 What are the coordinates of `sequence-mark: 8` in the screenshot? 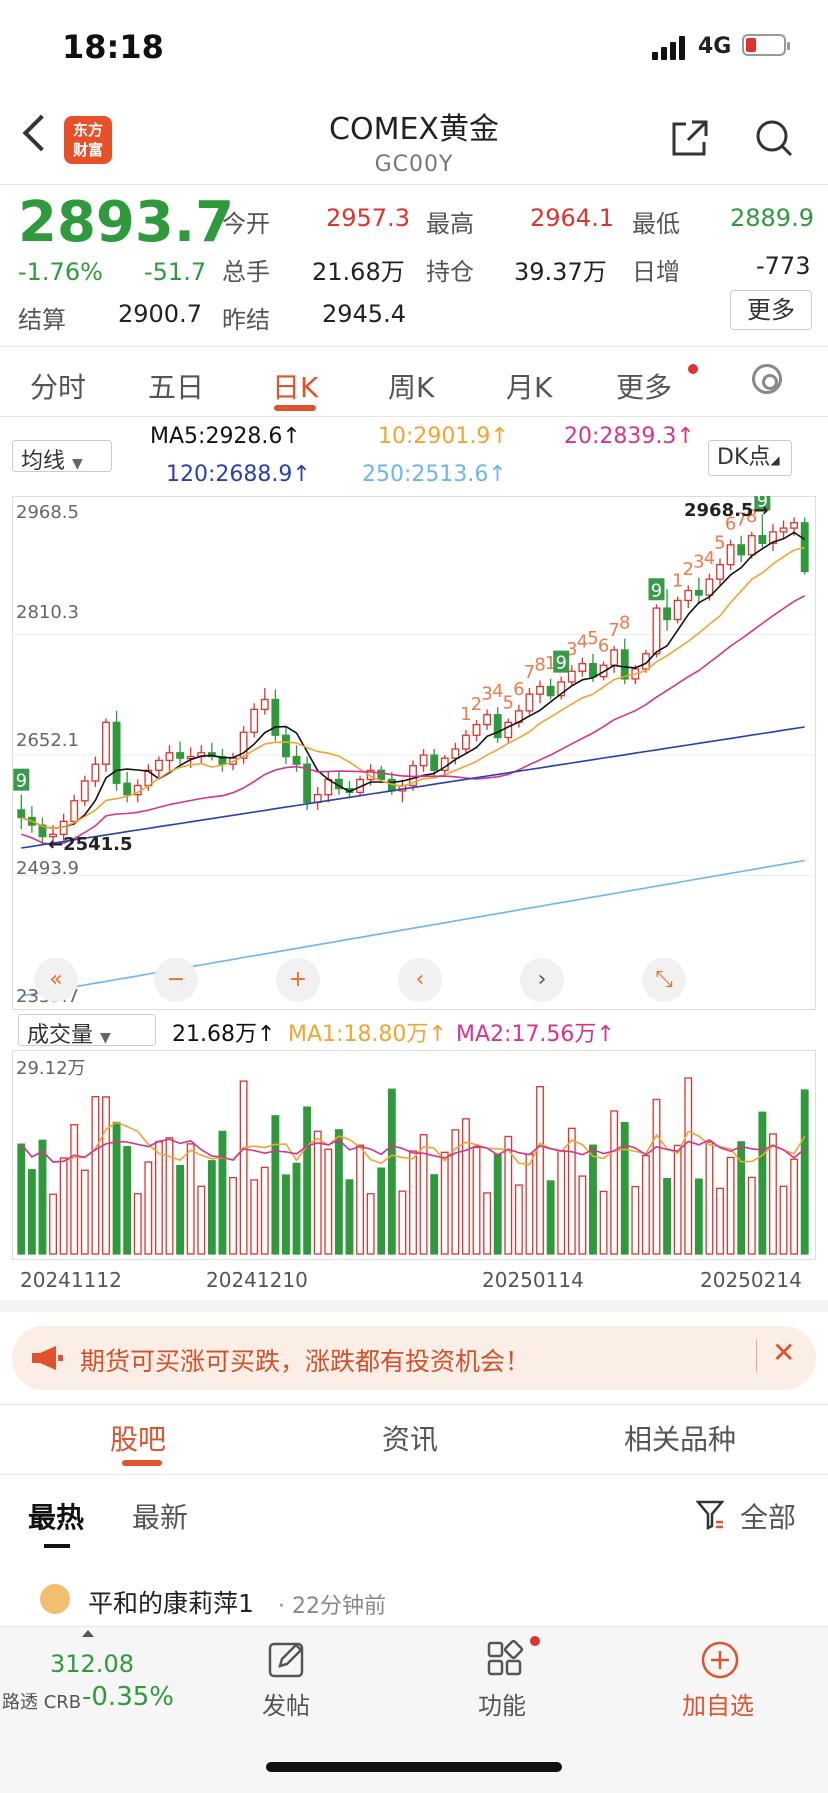 It's located at (624, 623).